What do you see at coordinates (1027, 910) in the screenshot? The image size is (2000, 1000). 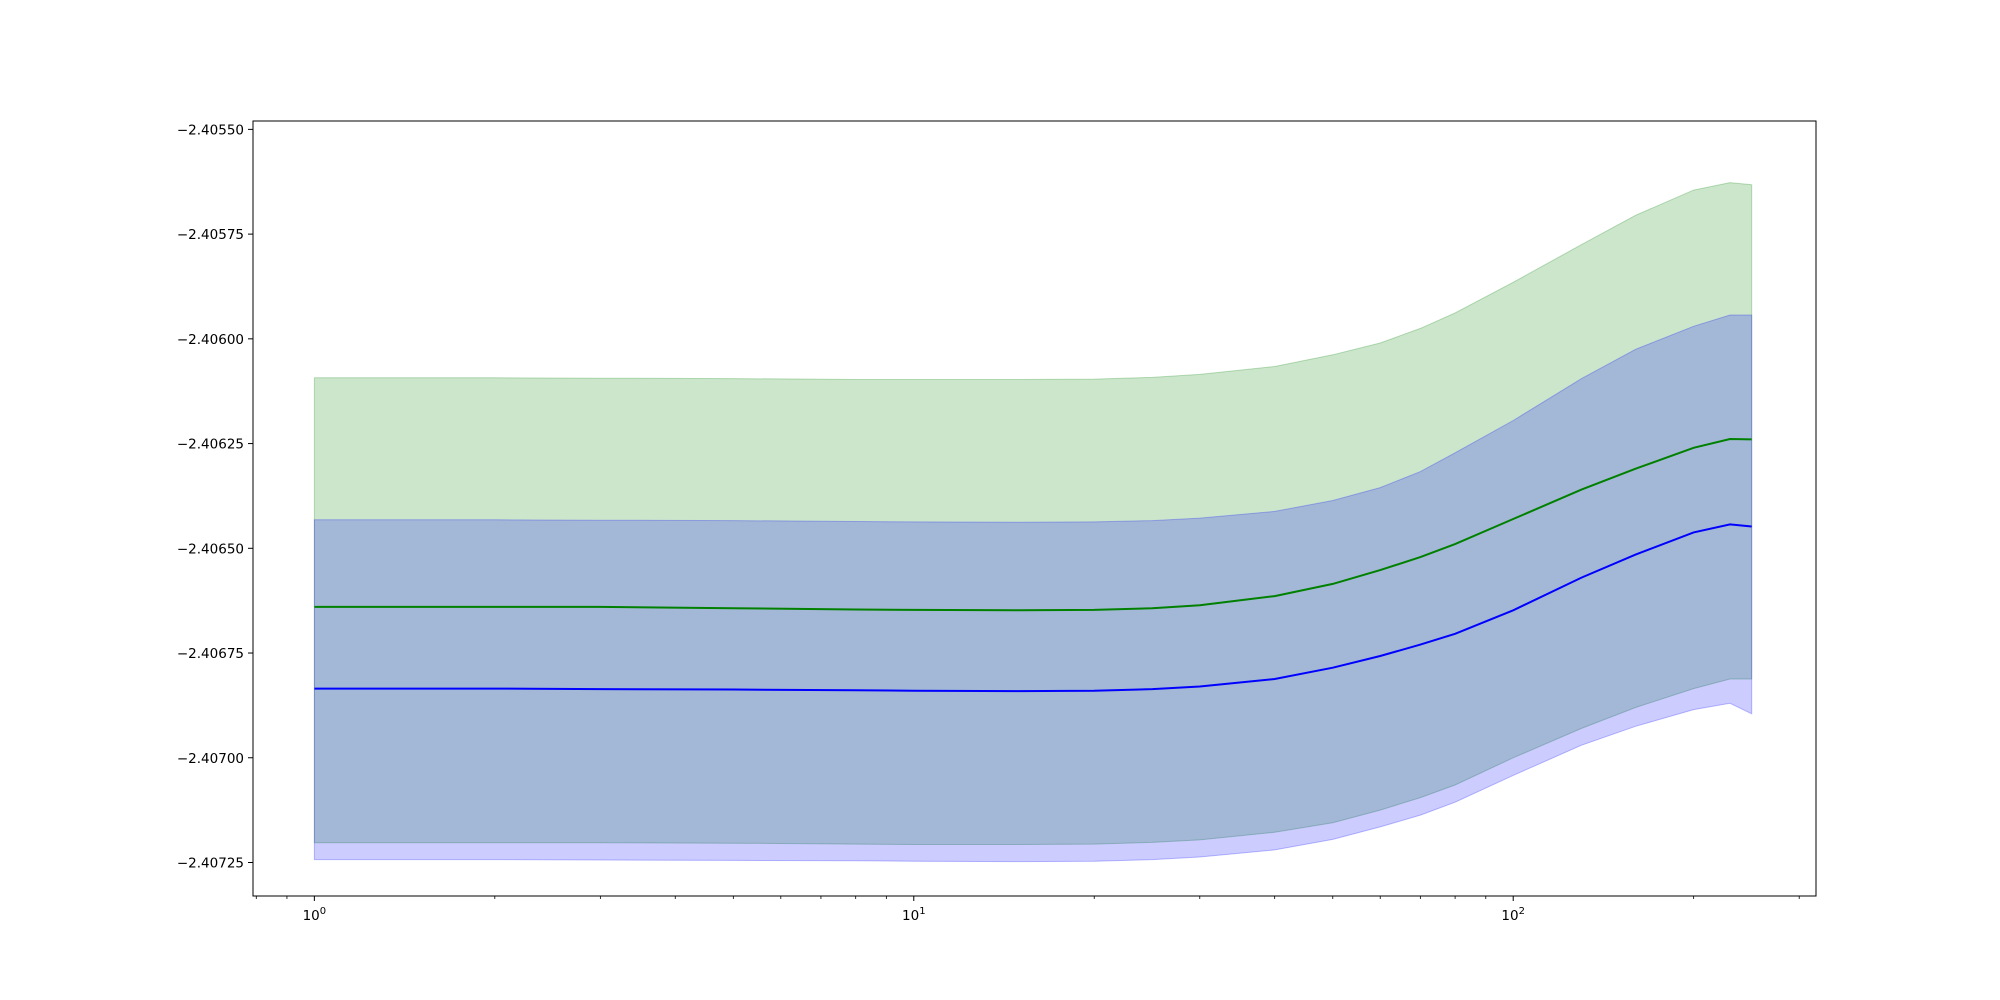 I see `x-axis: 100 101 102` at bounding box center [1027, 910].